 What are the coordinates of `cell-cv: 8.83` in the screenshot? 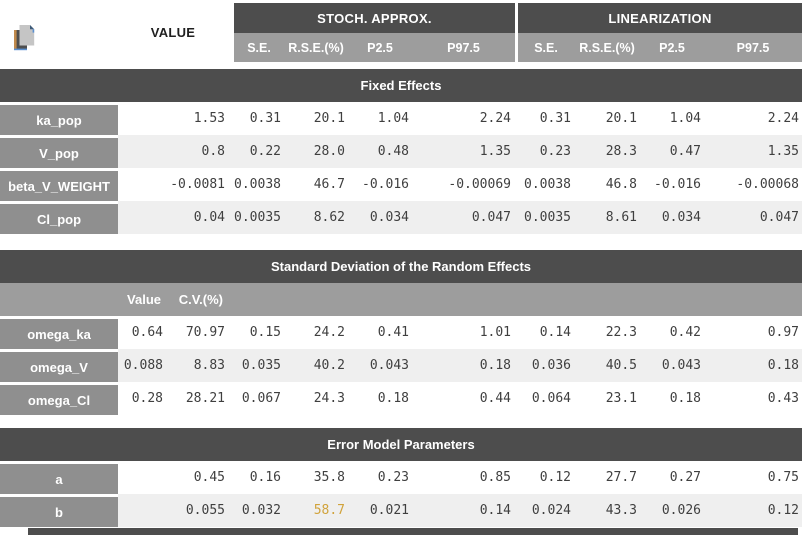 It's located at (209, 365).